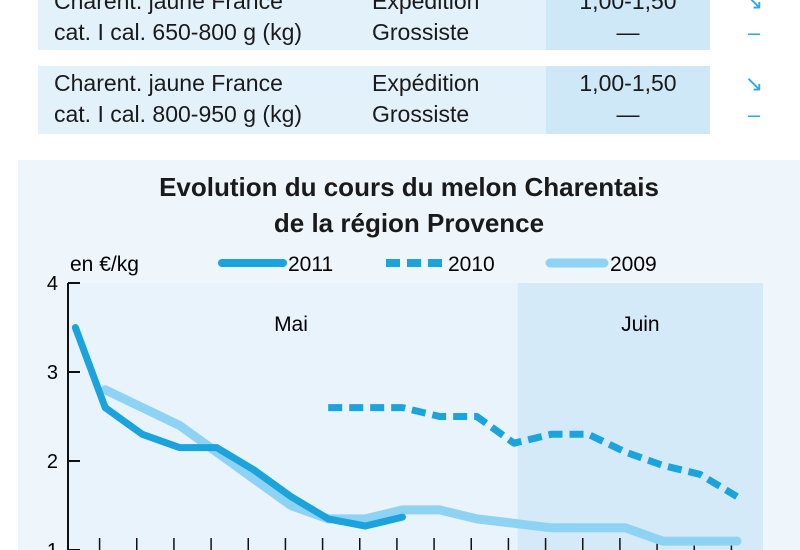 Image resolution: width=800 pixels, height=550 pixels. I want to click on june-region, so click(640, 416).